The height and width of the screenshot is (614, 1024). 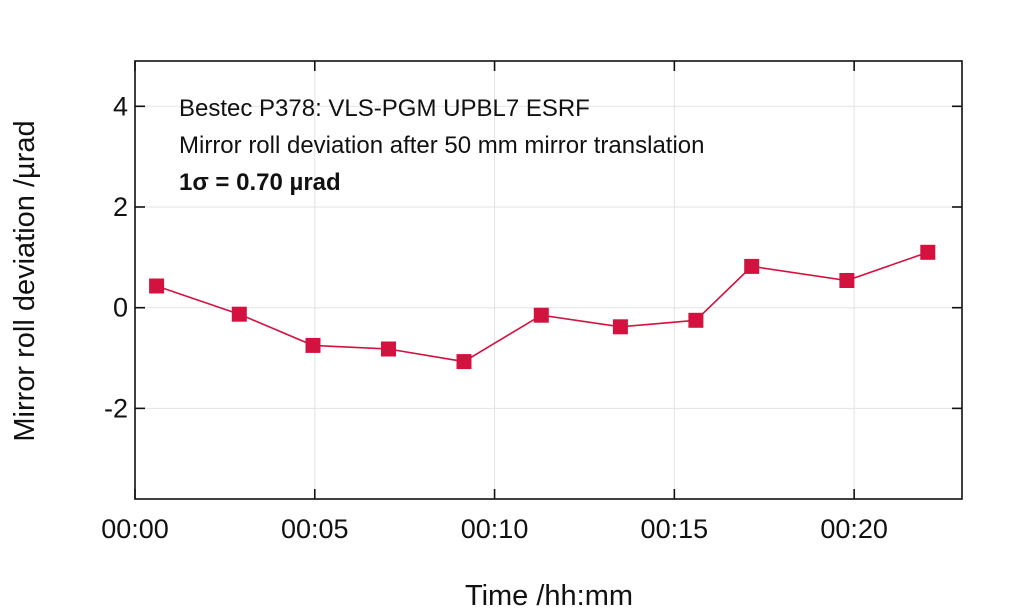 What do you see at coordinates (675, 529) in the screenshot?
I see `x-tick-label: 00:15` at bounding box center [675, 529].